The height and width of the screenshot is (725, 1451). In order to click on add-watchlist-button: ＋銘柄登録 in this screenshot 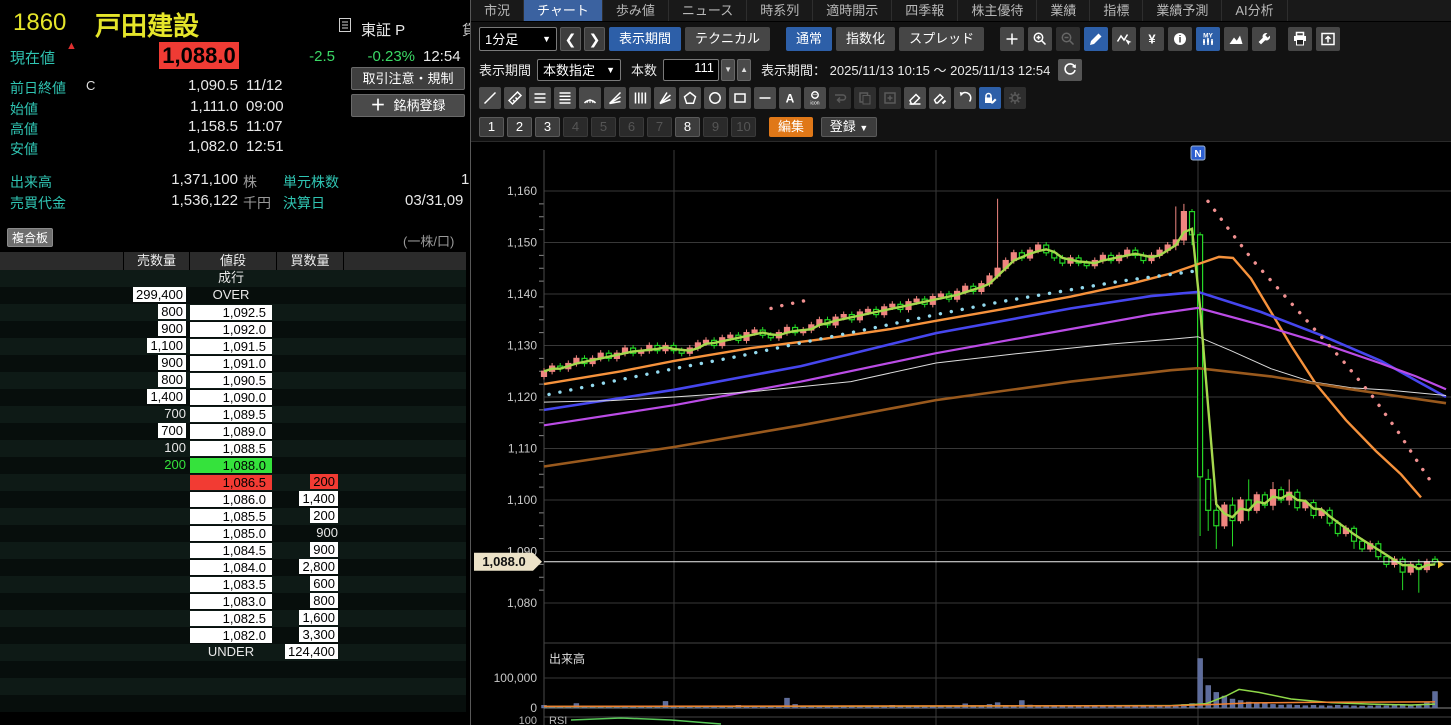, I will do `click(408, 105)`.